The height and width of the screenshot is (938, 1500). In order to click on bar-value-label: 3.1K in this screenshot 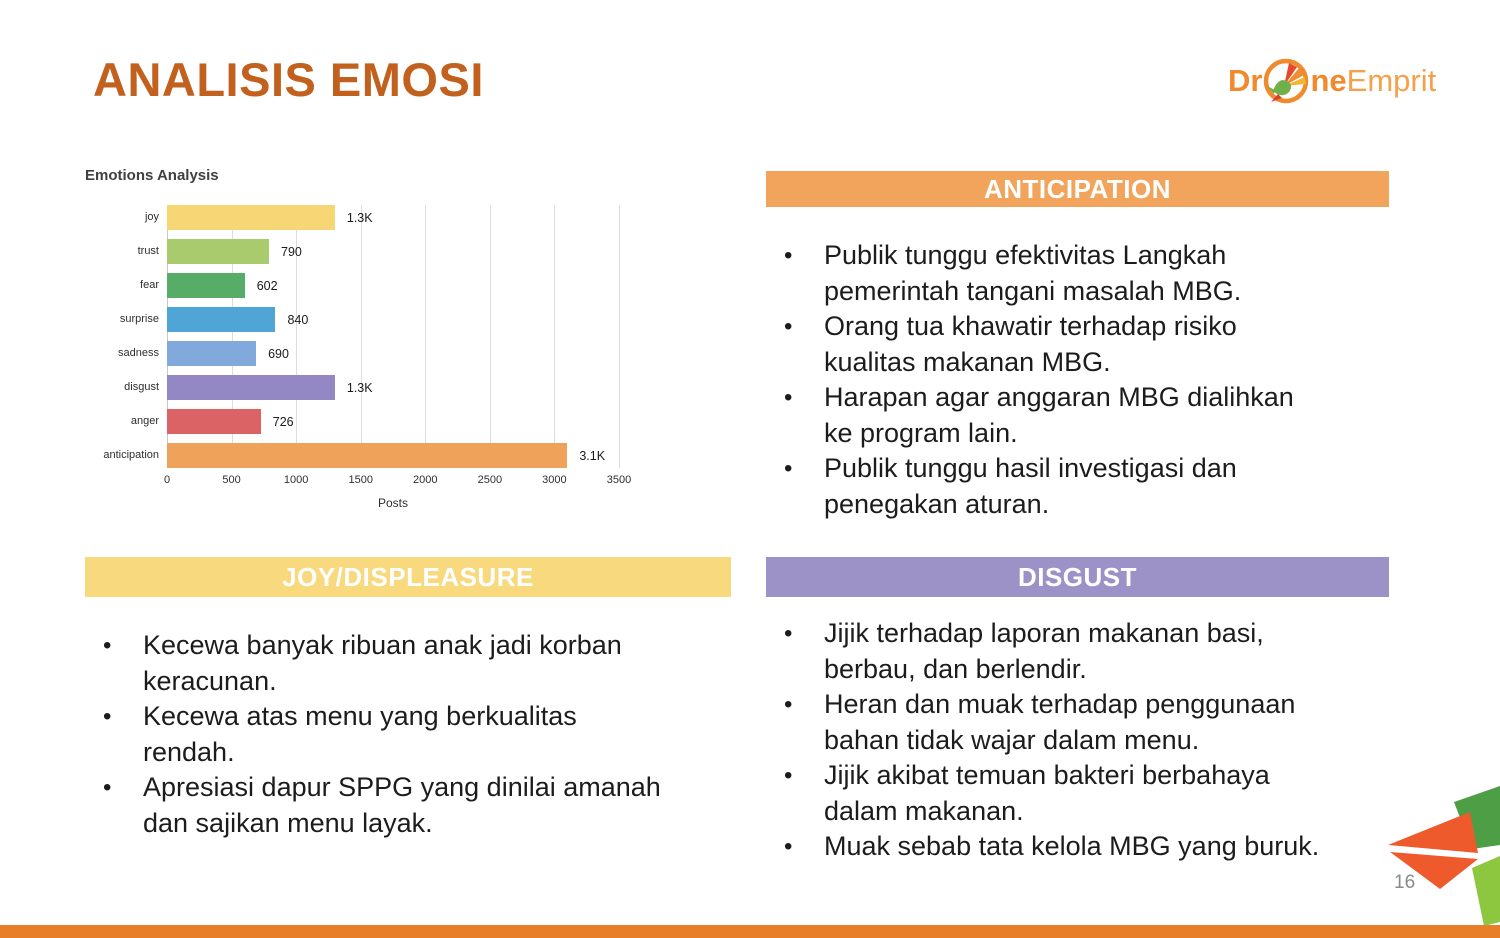, I will do `click(592, 455)`.